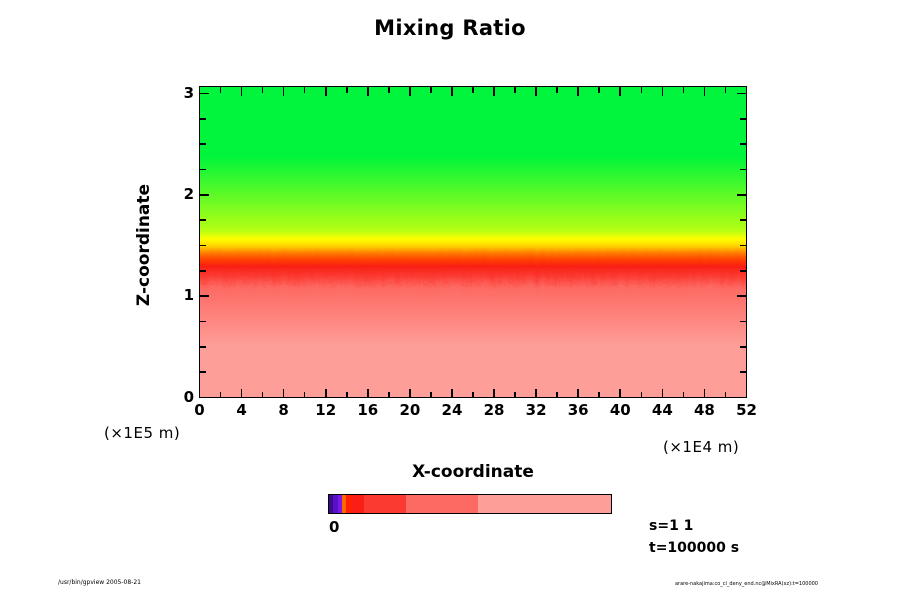 This screenshot has width=900, height=600. I want to click on y-axis-tick-label: 0, so click(188, 396).